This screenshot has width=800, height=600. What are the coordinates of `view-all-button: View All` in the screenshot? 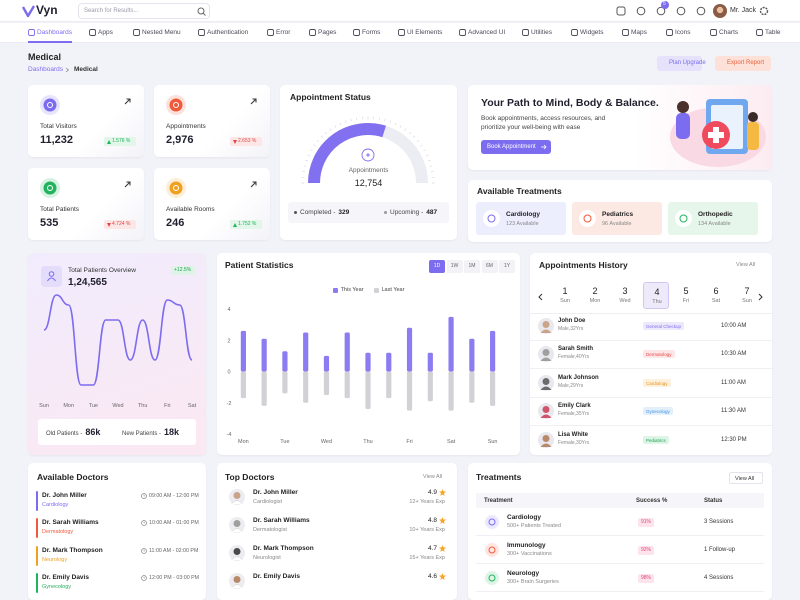 It's located at (746, 478).